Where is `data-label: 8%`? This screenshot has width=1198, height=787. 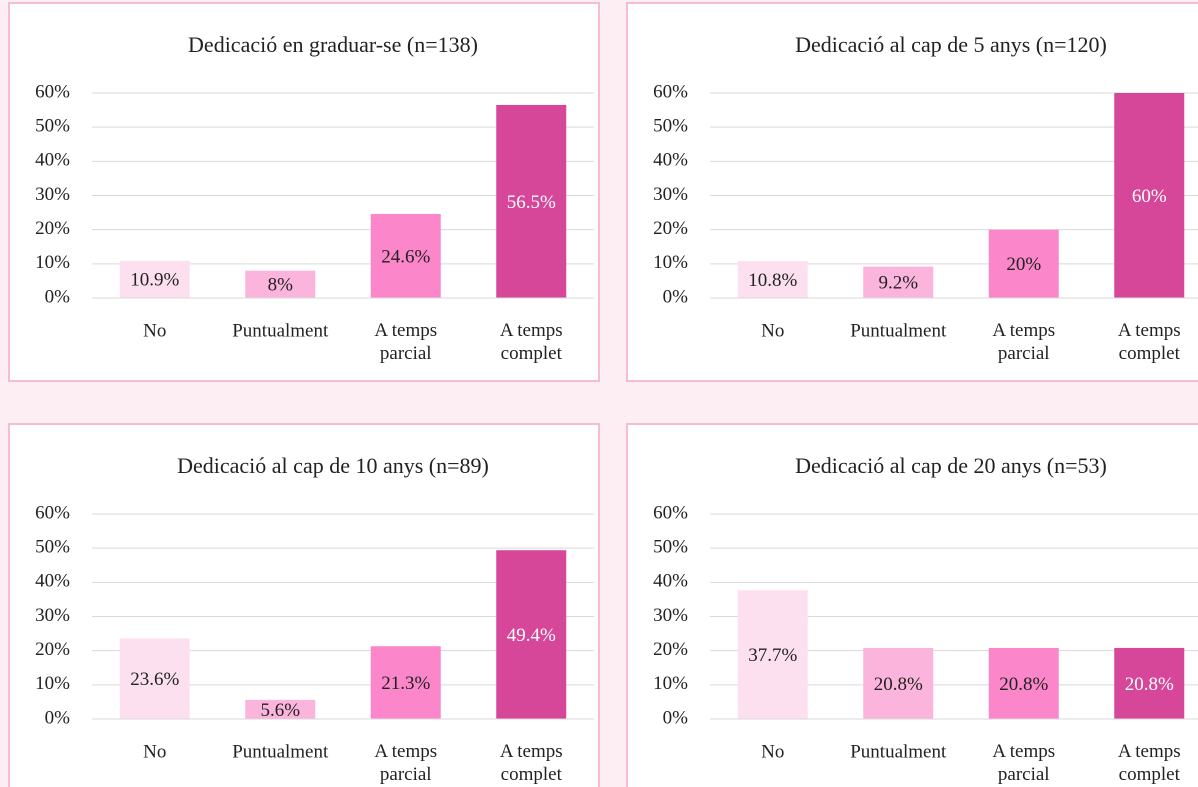 data-label: 8% is located at coordinates (281, 285).